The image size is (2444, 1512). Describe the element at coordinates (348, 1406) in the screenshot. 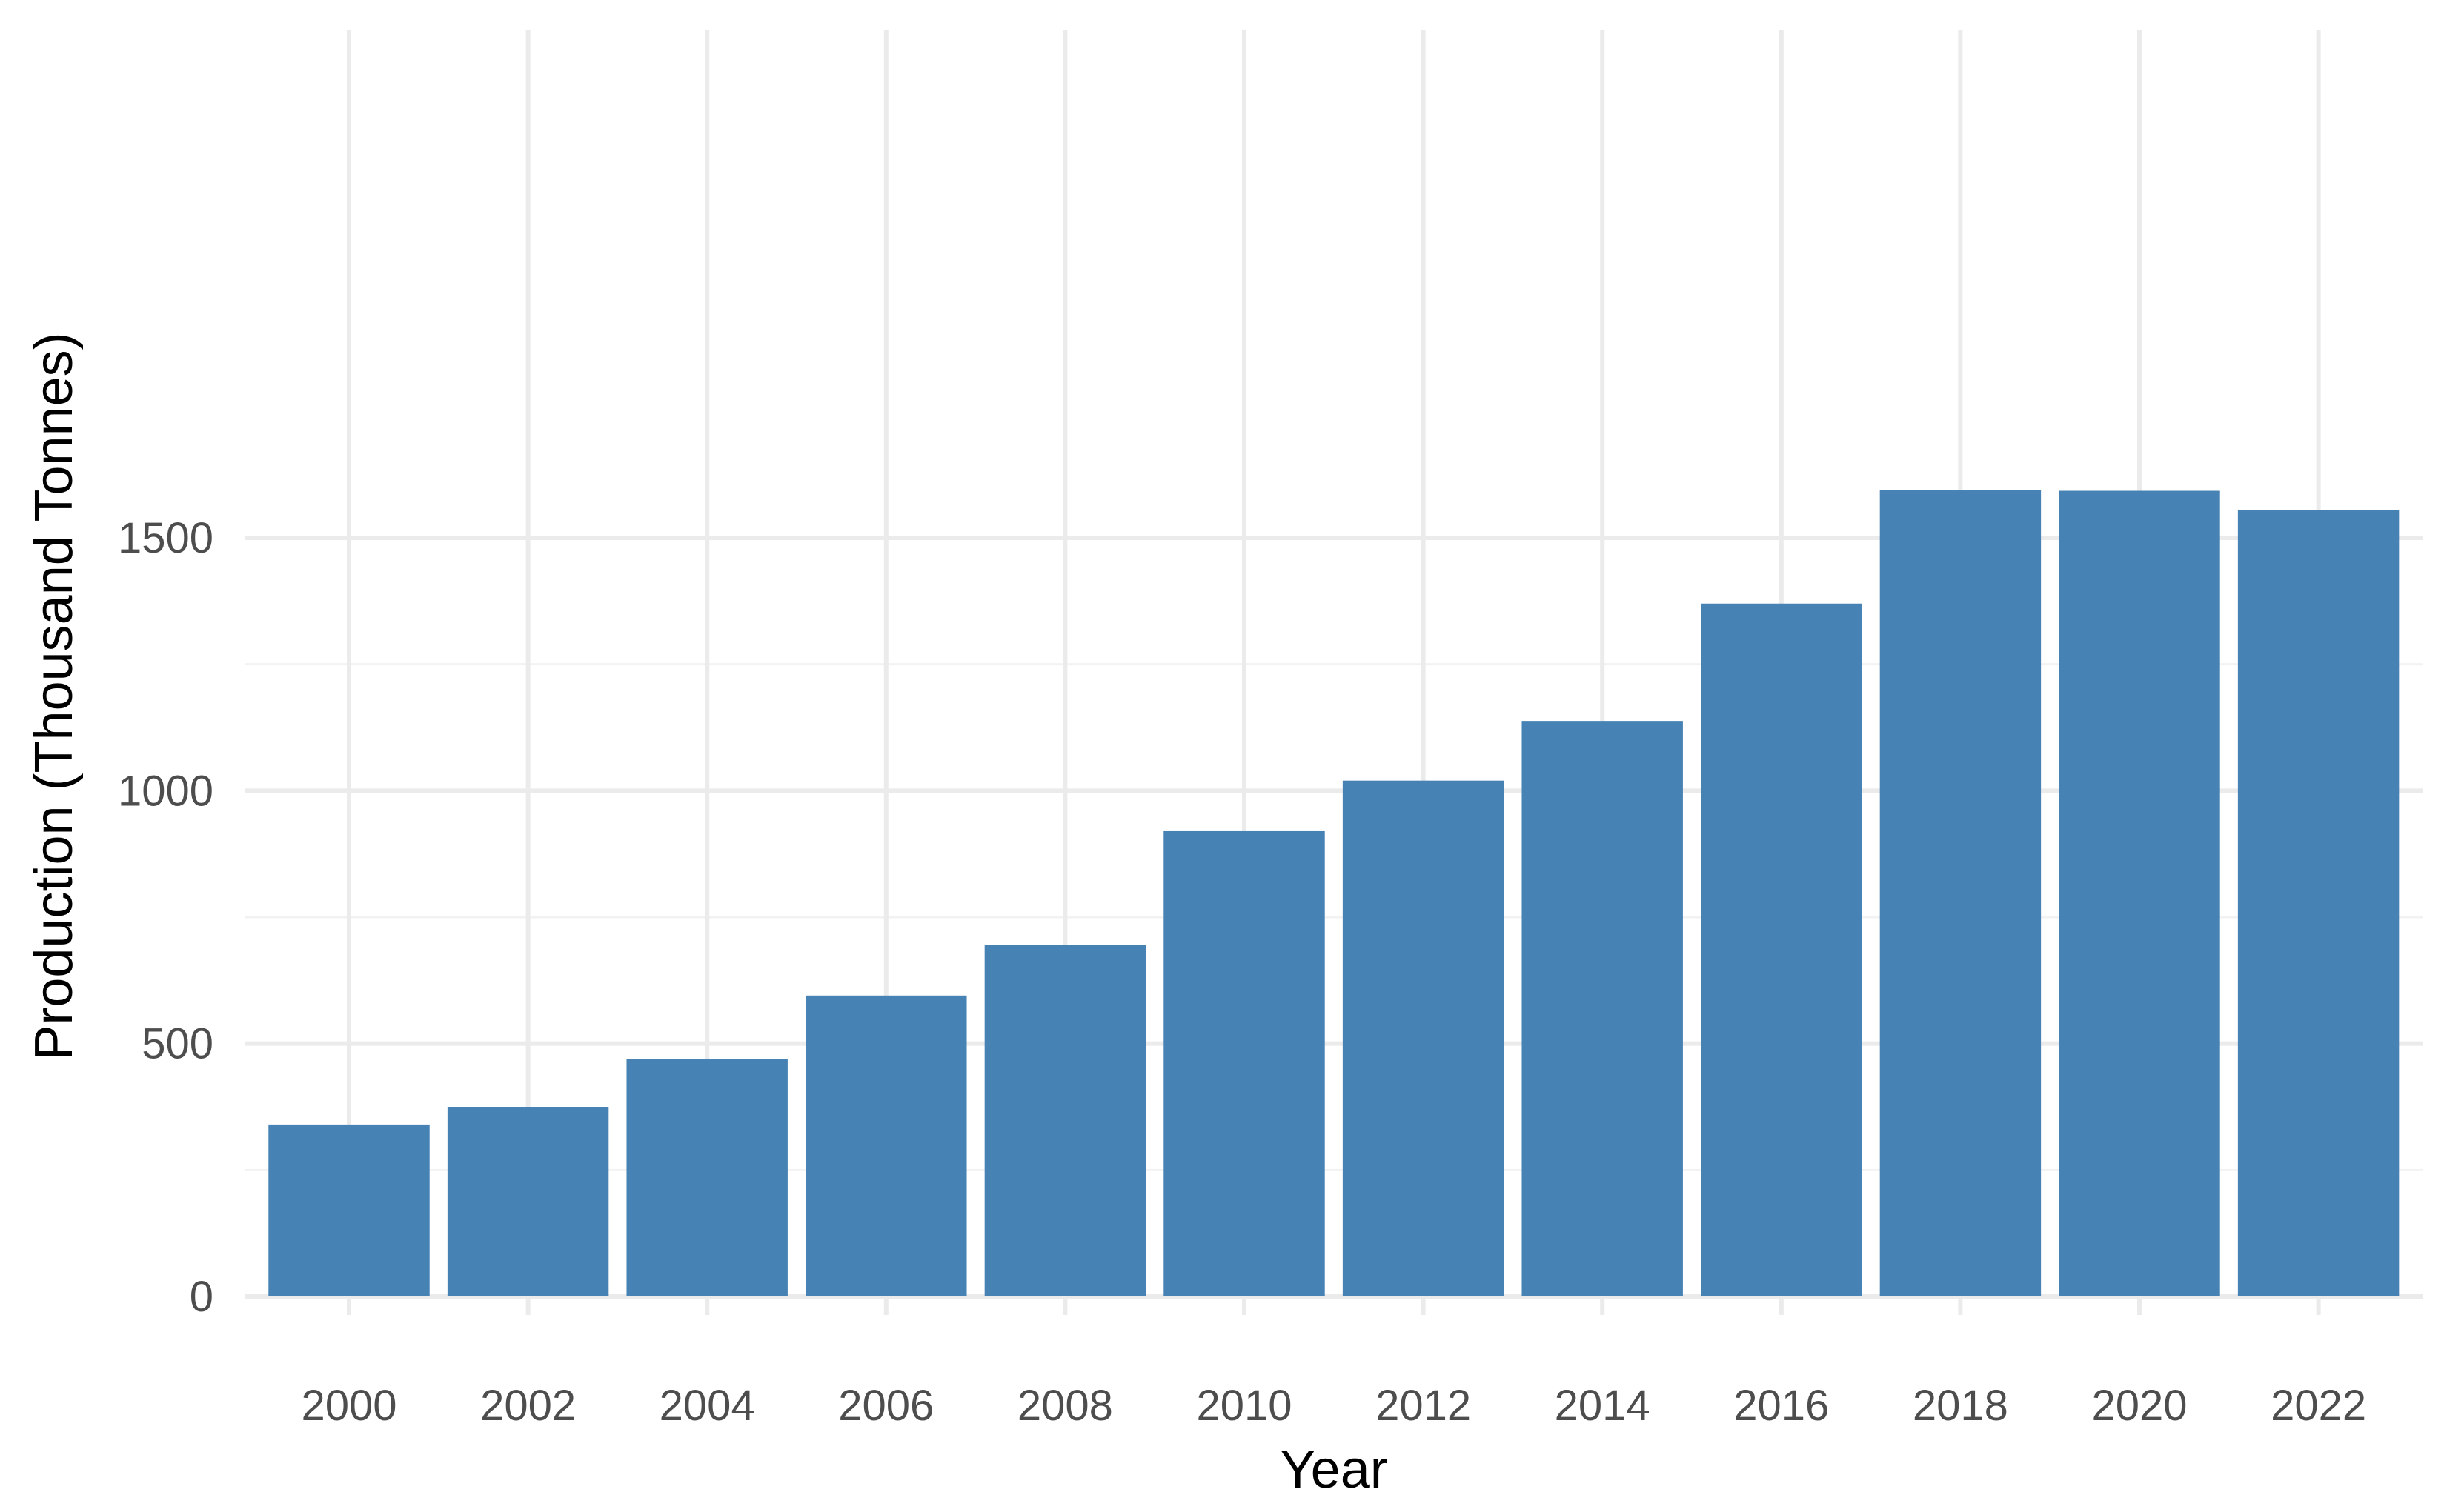

I see `x-tick-label: 2000` at that location.